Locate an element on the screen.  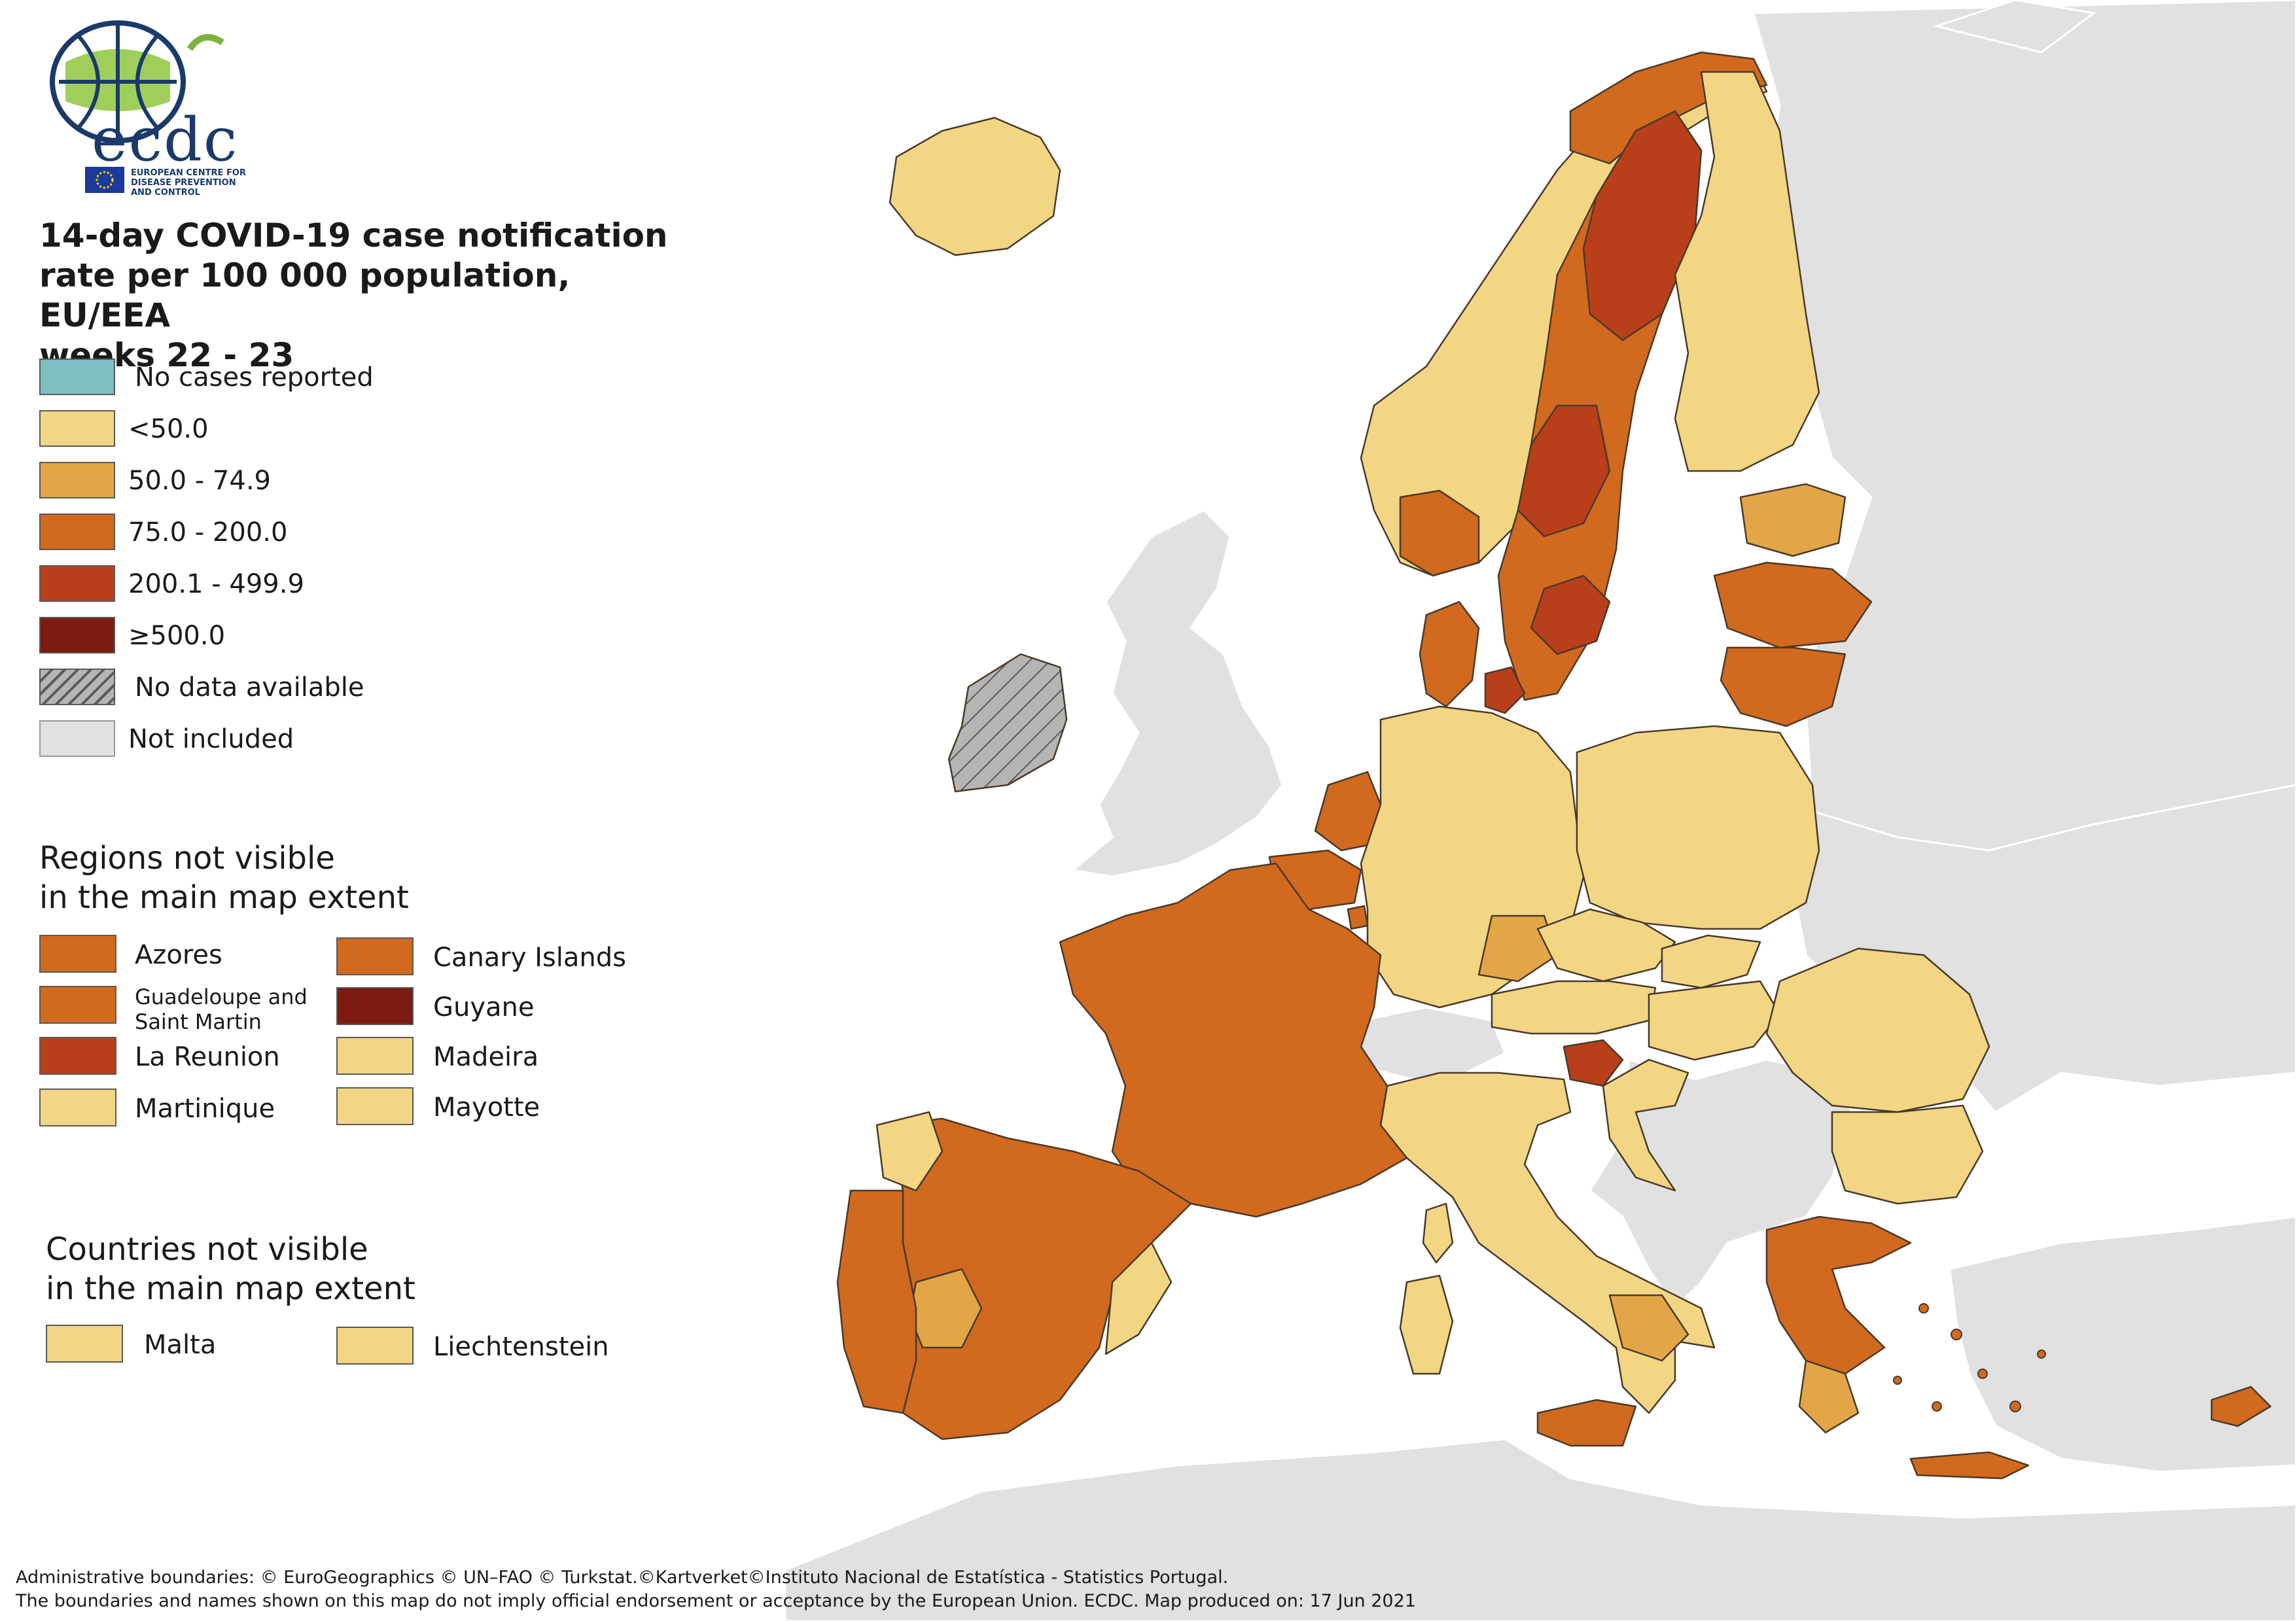
region-france is located at coordinates (1233, 1040).